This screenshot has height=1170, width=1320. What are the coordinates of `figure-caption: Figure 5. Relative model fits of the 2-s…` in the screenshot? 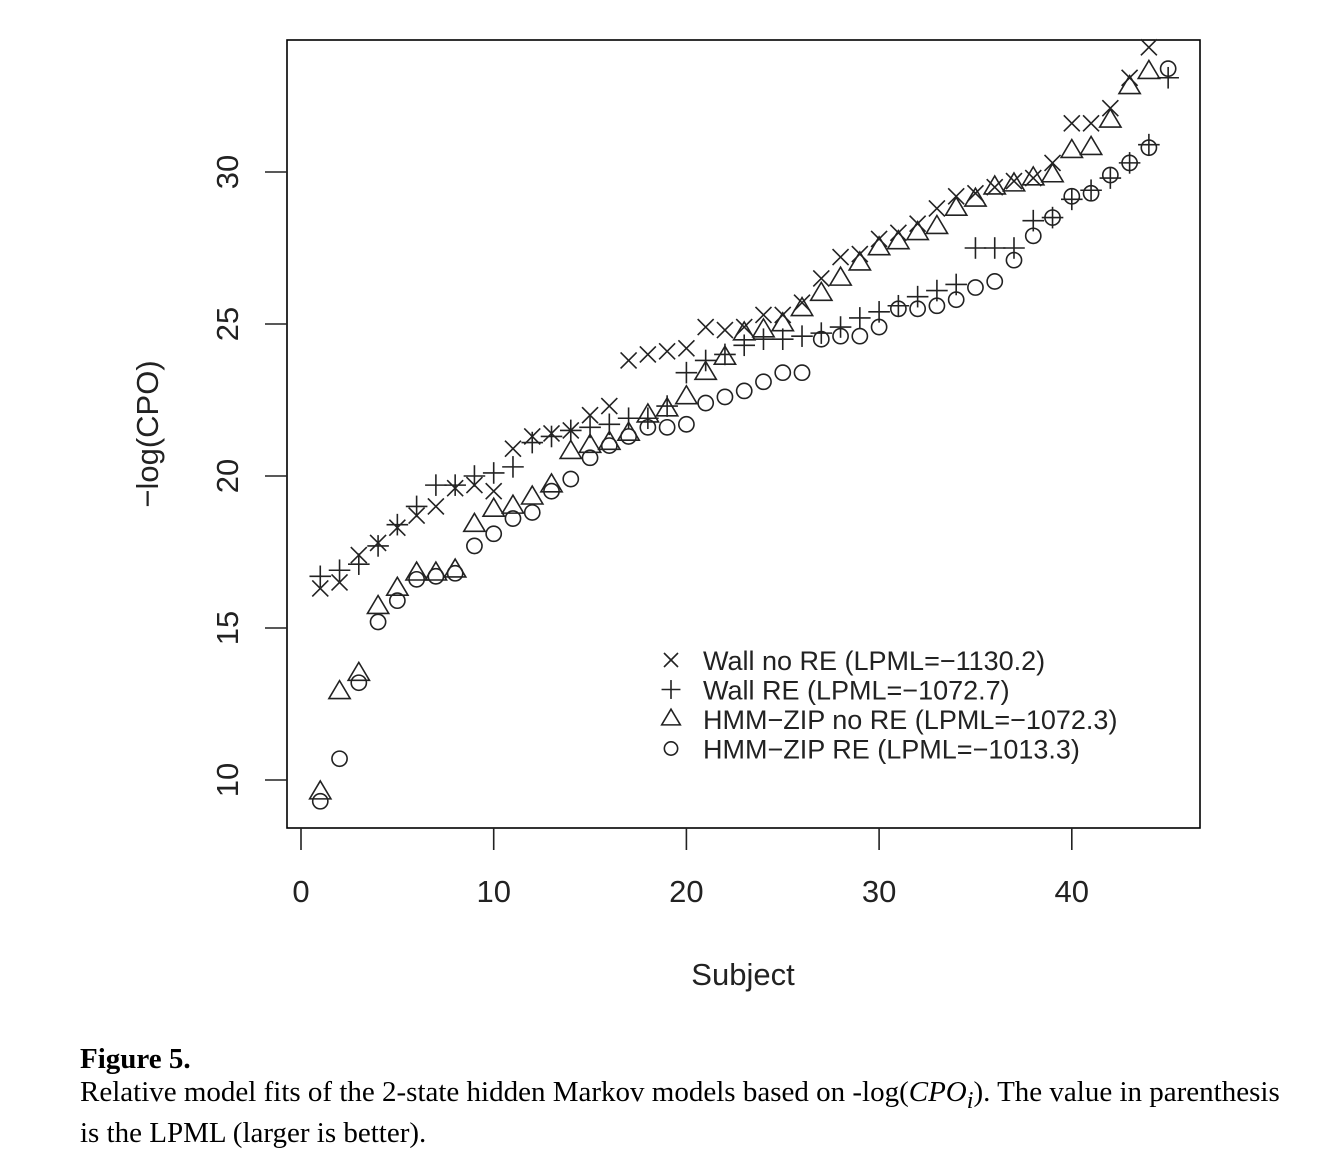 It's located at (680, 1096).